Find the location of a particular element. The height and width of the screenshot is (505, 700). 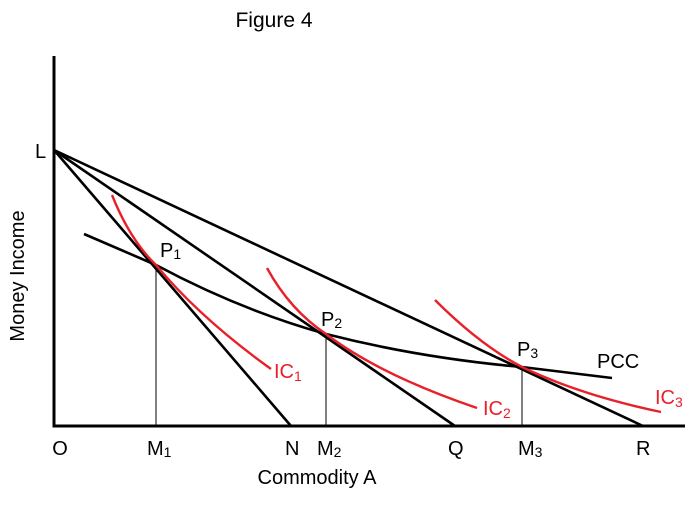

label-n: N is located at coordinates (292, 449).